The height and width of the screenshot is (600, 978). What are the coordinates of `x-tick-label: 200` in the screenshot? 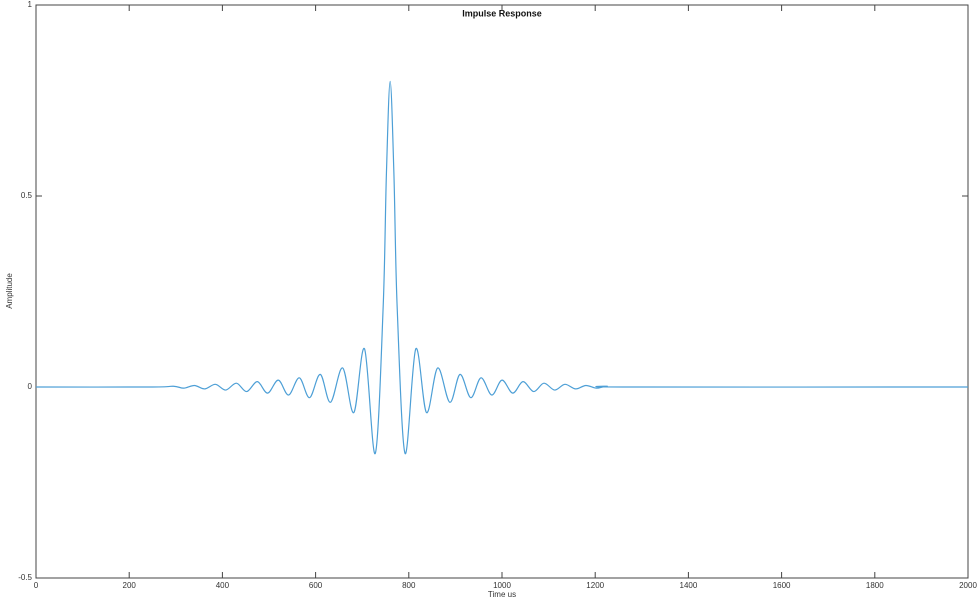 It's located at (130, 585).